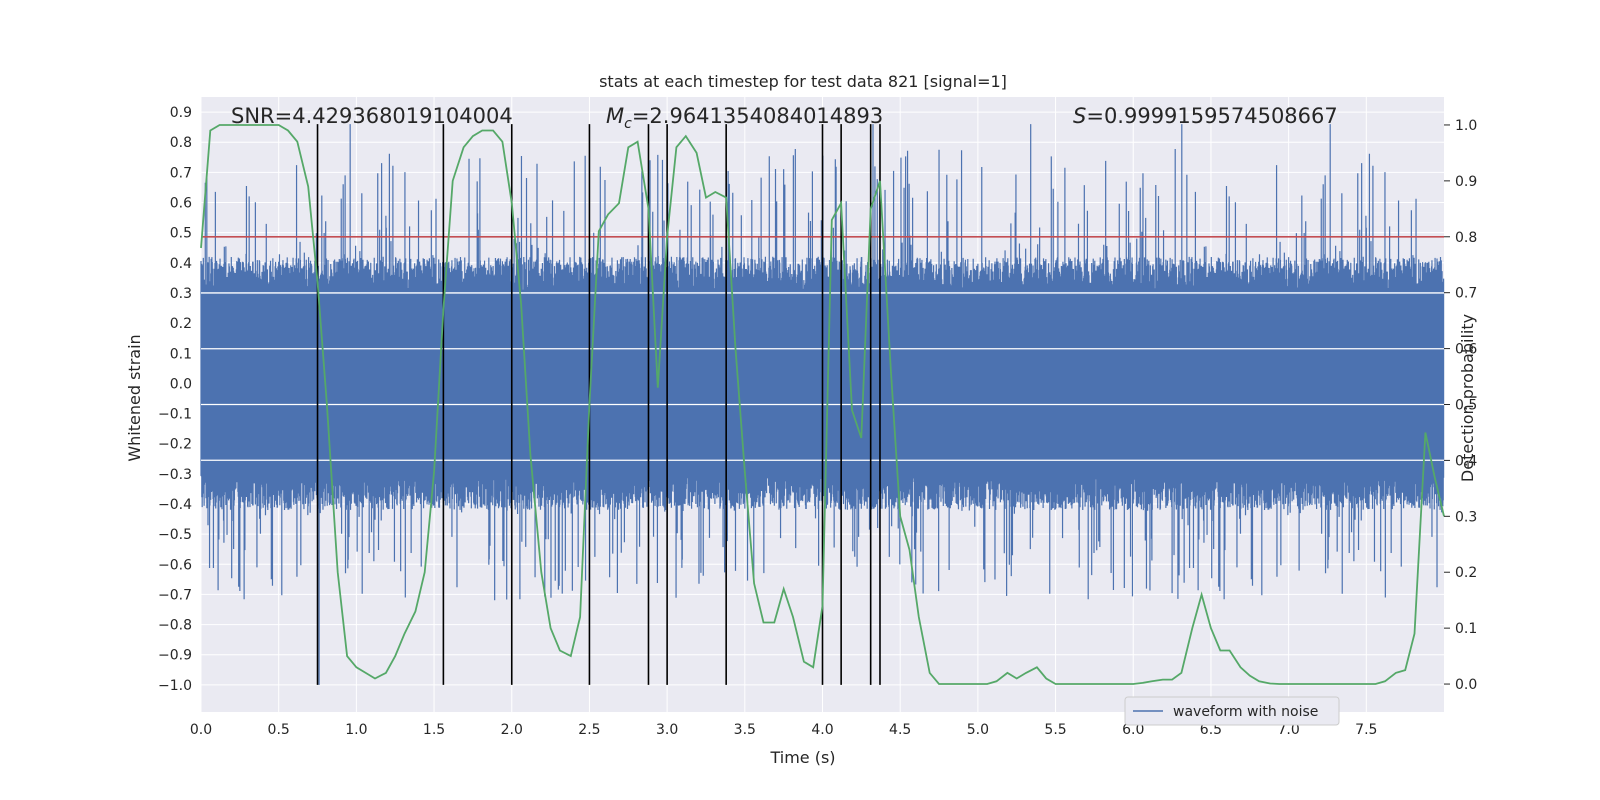 Image resolution: width=1600 pixels, height=800 pixels. What do you see at coordinates (181, 113) in the screenshot?
I see `y-tick-label: 0.9` at bounding box center [181, 113].